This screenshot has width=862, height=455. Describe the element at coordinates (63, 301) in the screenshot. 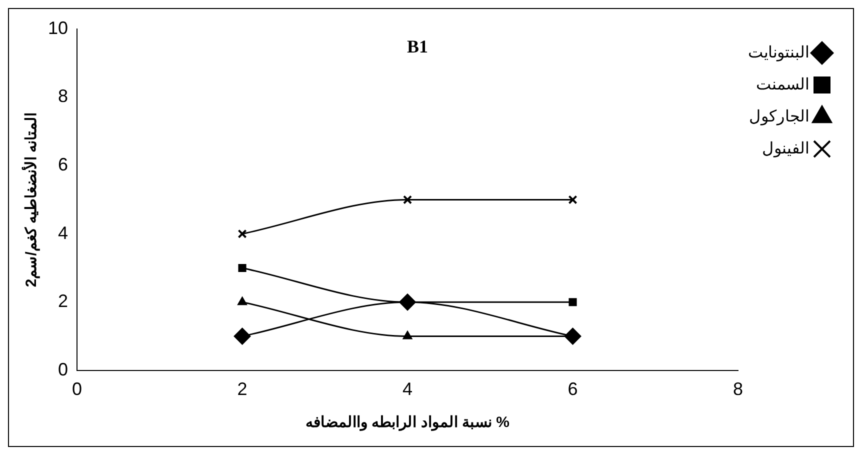

I see `y-tick-label: 2` at that location.